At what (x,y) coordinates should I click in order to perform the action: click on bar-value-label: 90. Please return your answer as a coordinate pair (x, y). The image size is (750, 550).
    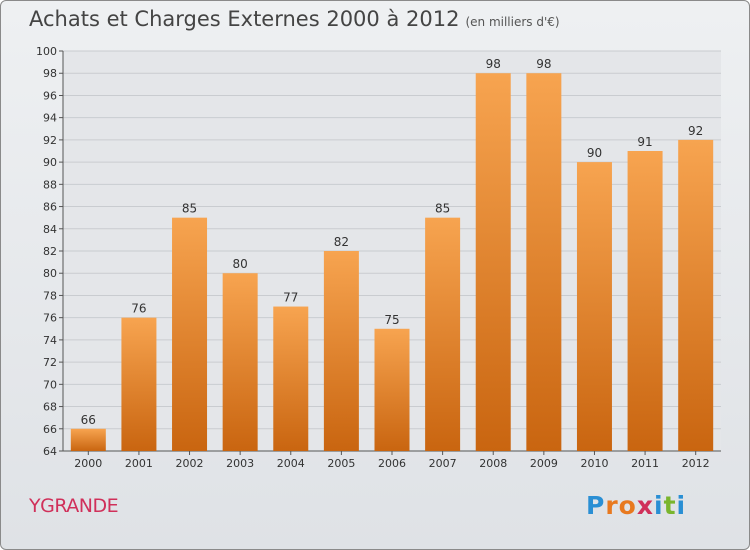
    Looking at the image, I should click on (594, 153).